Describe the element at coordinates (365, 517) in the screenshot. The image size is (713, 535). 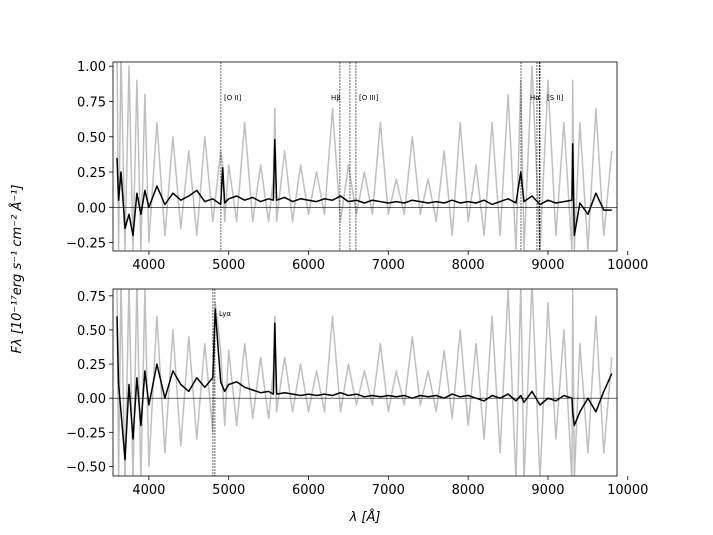
I see `x-axis-label: λ [Å]` at that location.